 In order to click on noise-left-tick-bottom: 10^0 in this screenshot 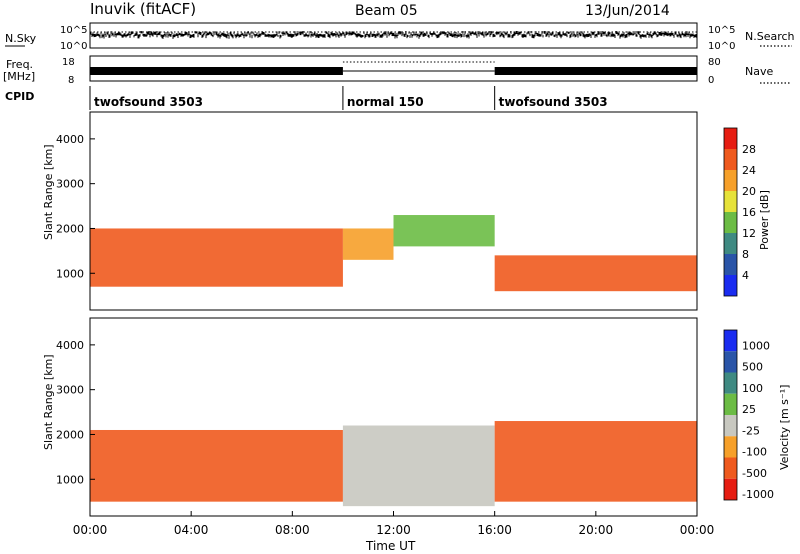, I will do `click(73, 46)`.